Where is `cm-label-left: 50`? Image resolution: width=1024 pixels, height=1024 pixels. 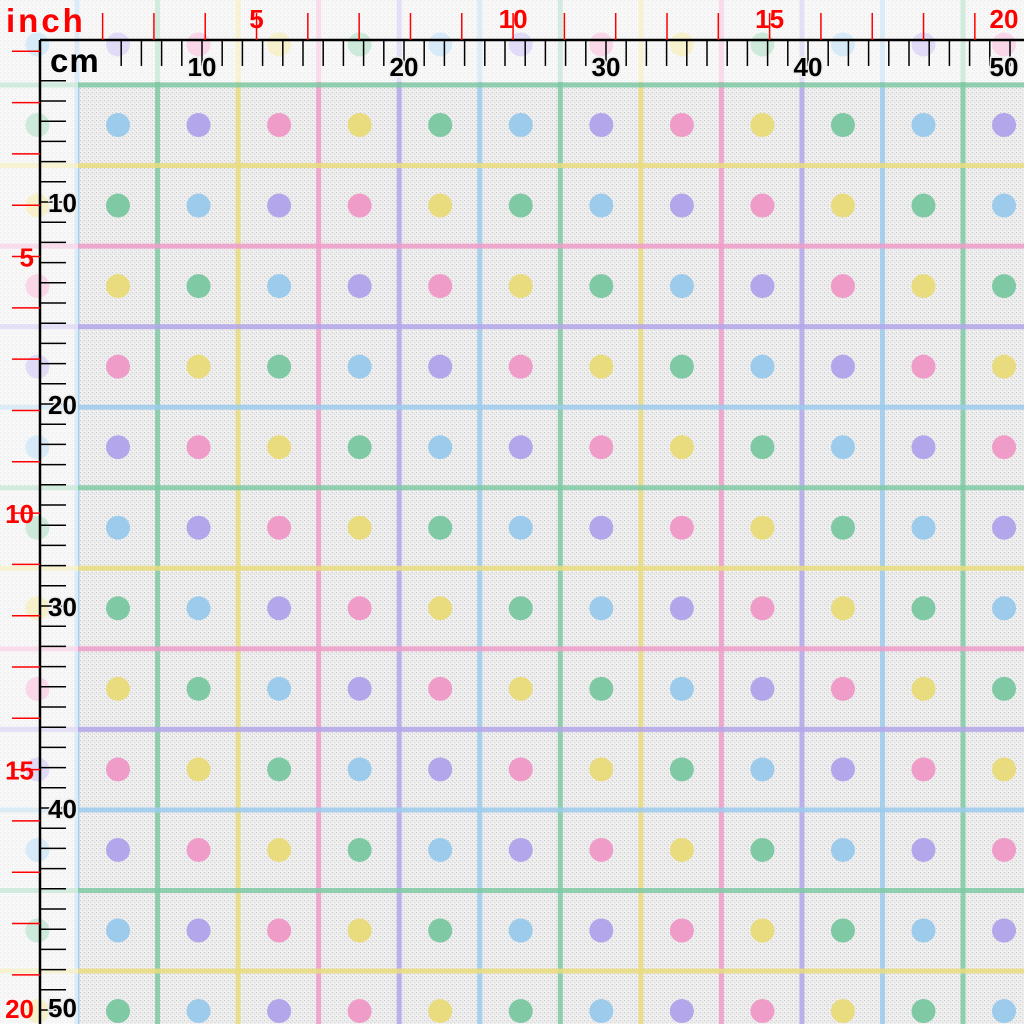
cm-label-left: 50 is located at coordinates (62, 1008).